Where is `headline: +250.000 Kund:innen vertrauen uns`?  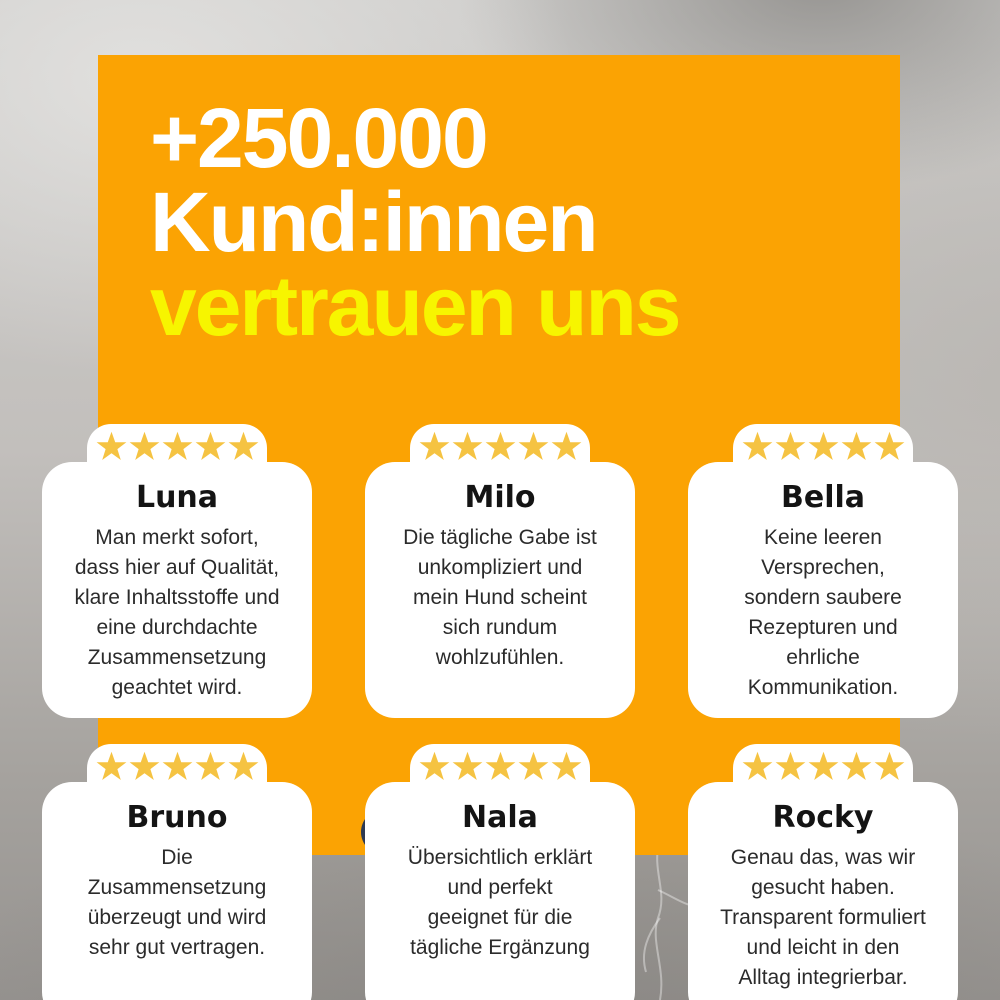 headline: +250.000 Kund:innen vertrauen uns is located at coordinates (416, 222).